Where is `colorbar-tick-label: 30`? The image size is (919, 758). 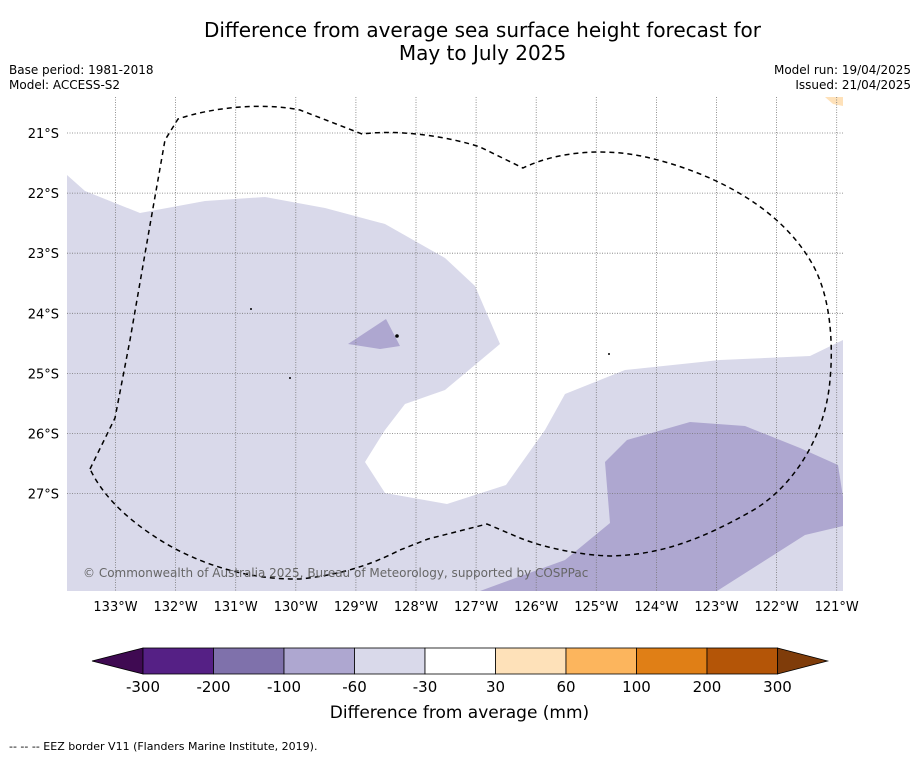
colorbar-tick-label: 30 is located at coordinates (495, 687).